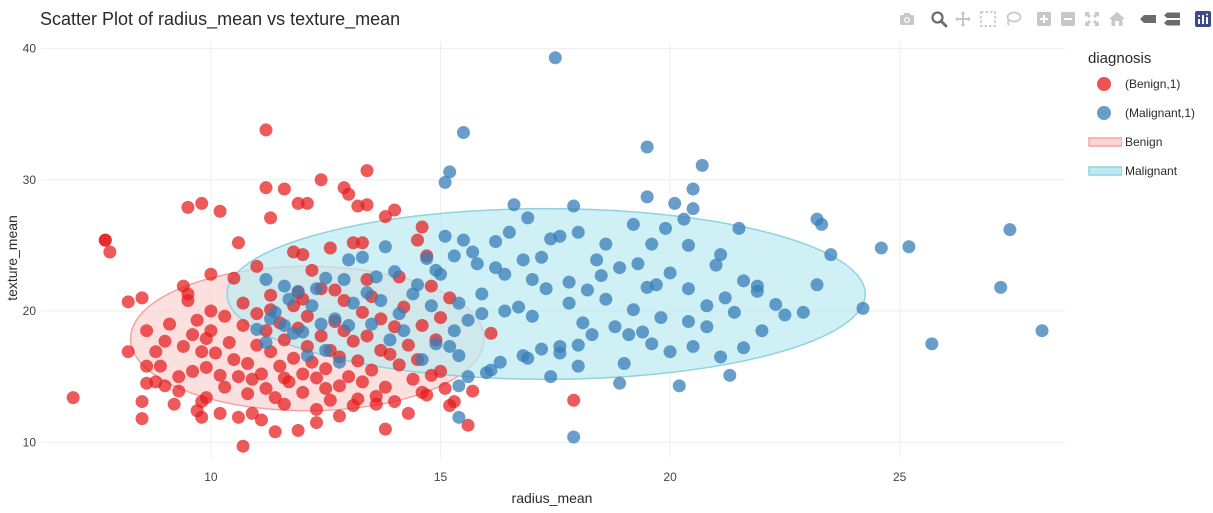  Describe the element at coordinates (1172, 19) in the screenshot. I see `hover-compare-icon` at that location.